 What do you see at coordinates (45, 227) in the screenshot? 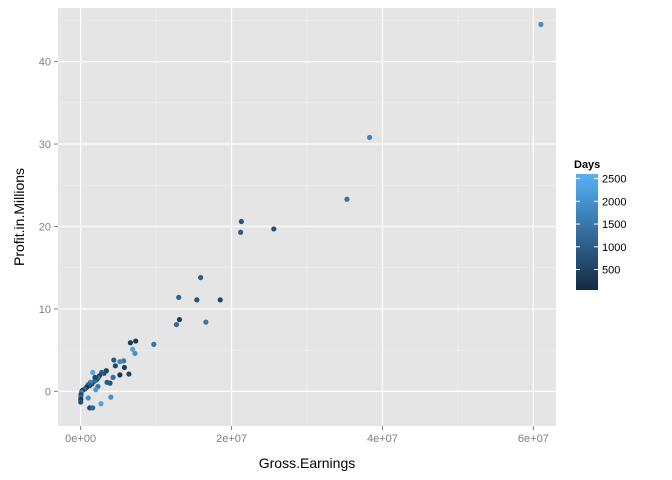
I see `y-tick-label: 20` at bounding box center [45, 227].